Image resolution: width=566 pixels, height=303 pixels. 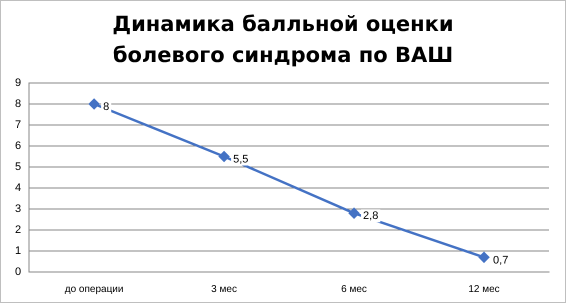 I want to click on y-tick-label: 6, so click(x=18, y=146).